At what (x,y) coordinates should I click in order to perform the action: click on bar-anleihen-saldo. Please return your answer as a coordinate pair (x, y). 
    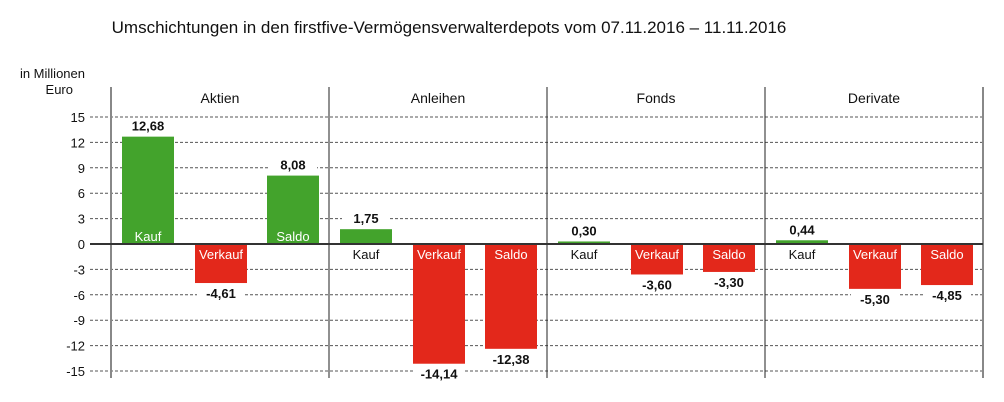
    Looking at the image, I should click on (511, 296).